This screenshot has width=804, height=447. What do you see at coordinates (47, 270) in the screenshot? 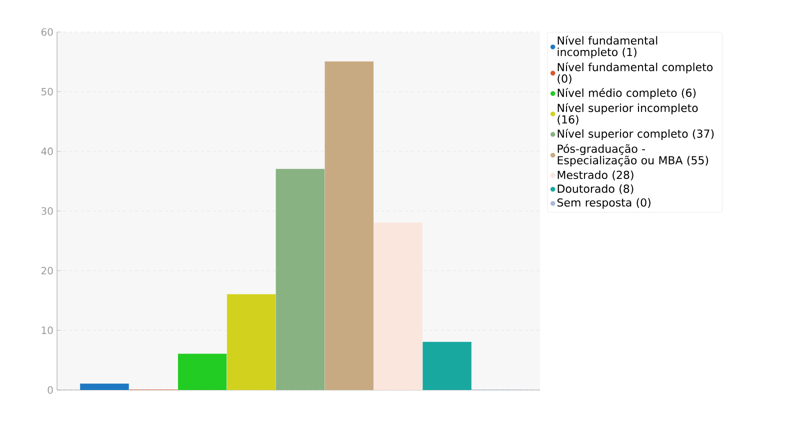
I see `y-tick-label: 20` at bounding box center [47, 270].